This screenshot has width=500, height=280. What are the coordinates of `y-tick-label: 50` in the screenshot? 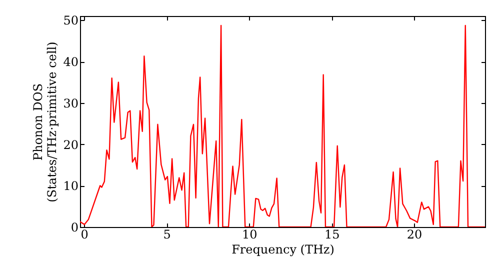 It's located at (70, 21).